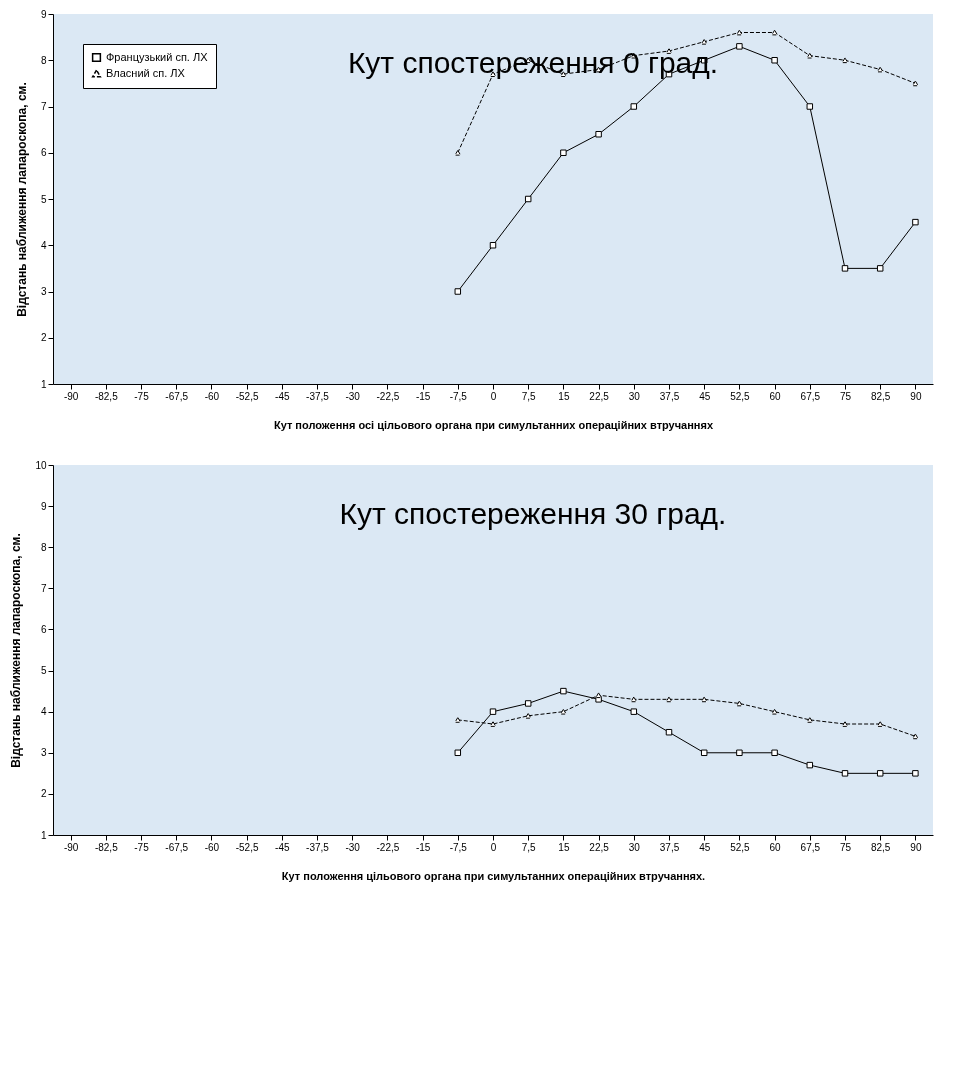 The image size is (972, 1090). I want to click on y-tick-label: 9, so click(43, 14).